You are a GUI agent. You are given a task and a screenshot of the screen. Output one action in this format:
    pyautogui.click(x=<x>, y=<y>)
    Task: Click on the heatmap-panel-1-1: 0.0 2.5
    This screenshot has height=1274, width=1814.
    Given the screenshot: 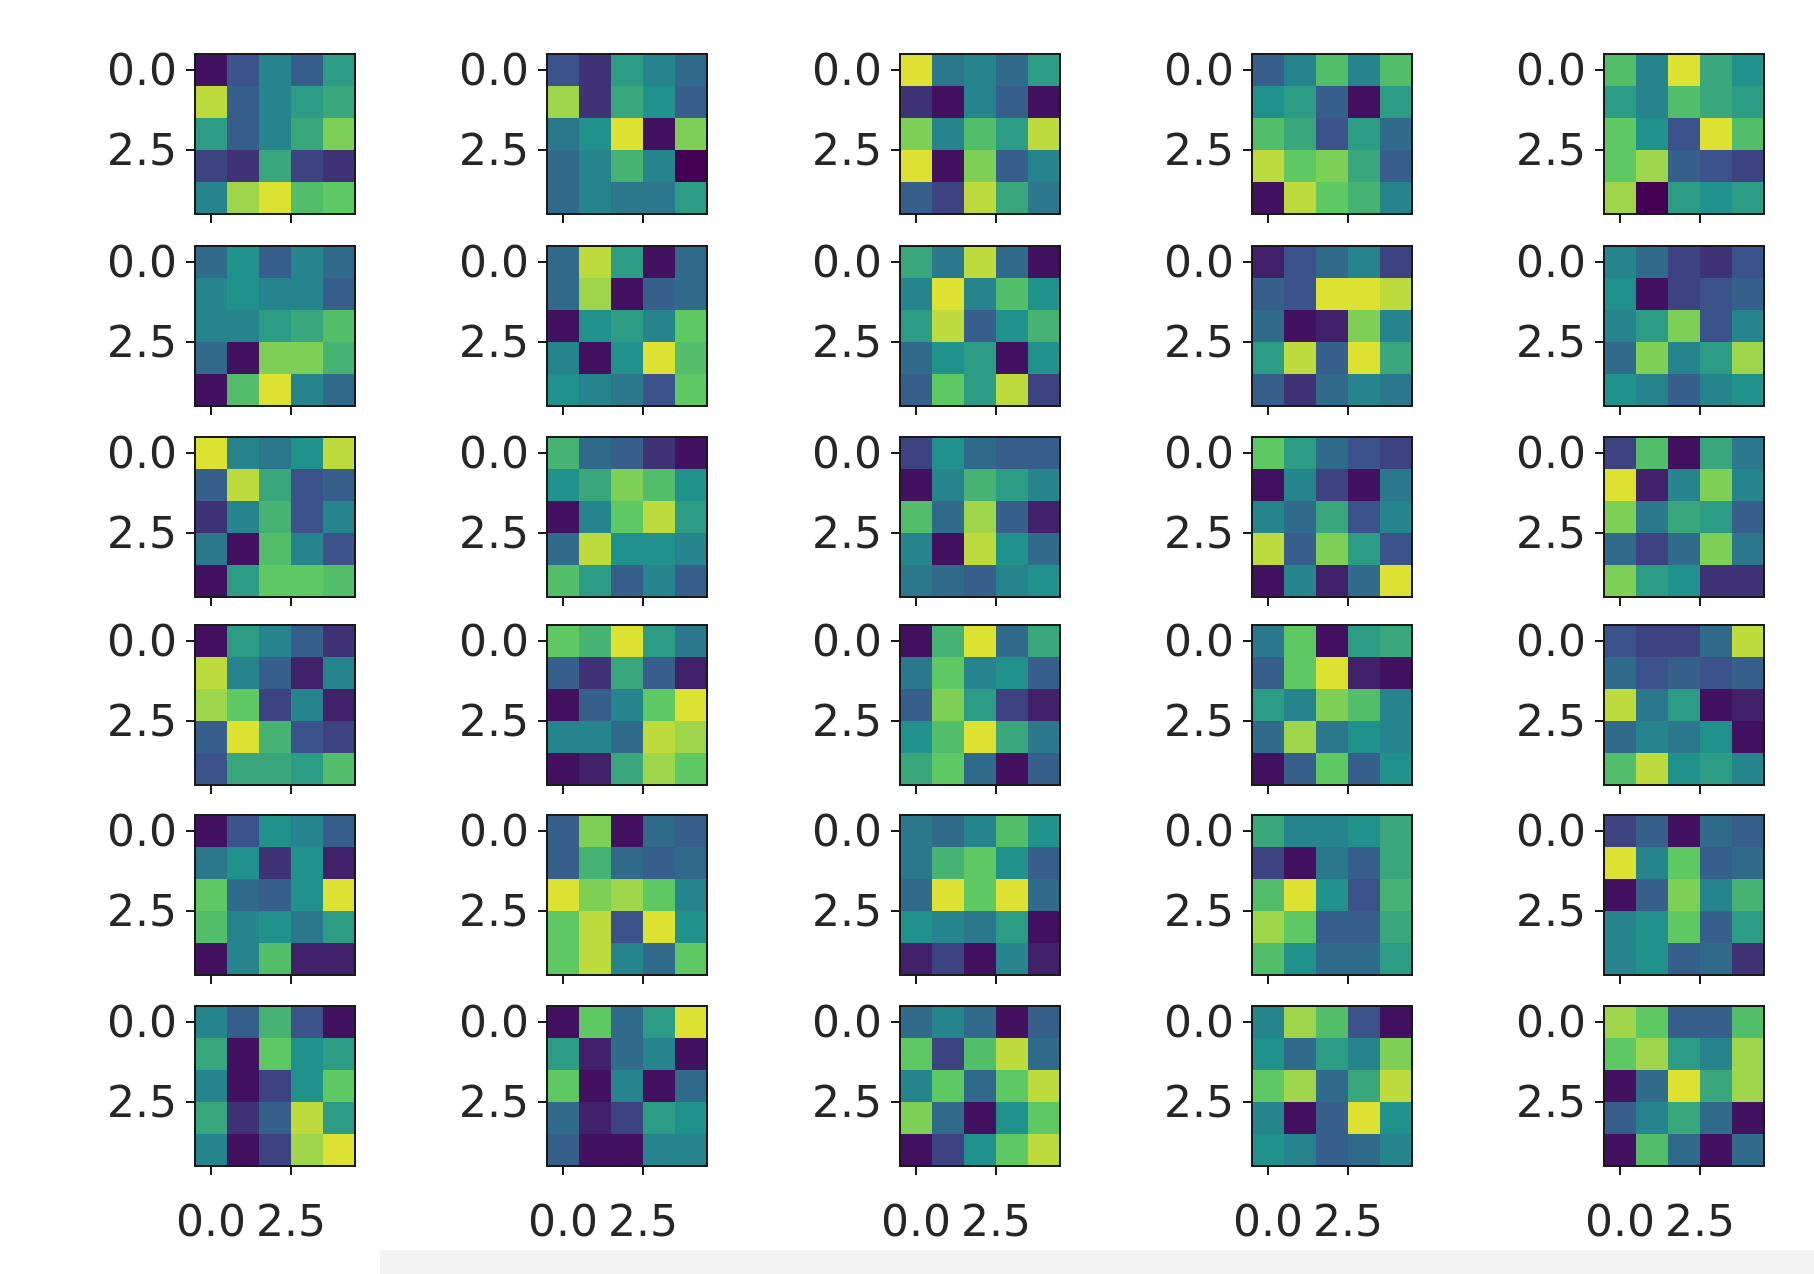 What is the action you would take?
    pyautogui.click(x=263, y=134)
    